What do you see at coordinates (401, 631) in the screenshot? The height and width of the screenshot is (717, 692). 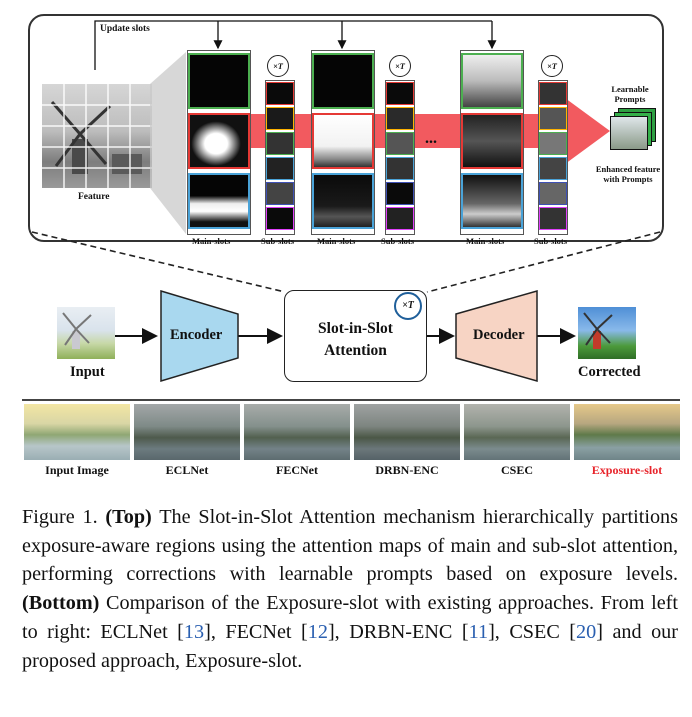 I see `caption-method: DRBN-ENC` at bounding box center [401, 631].